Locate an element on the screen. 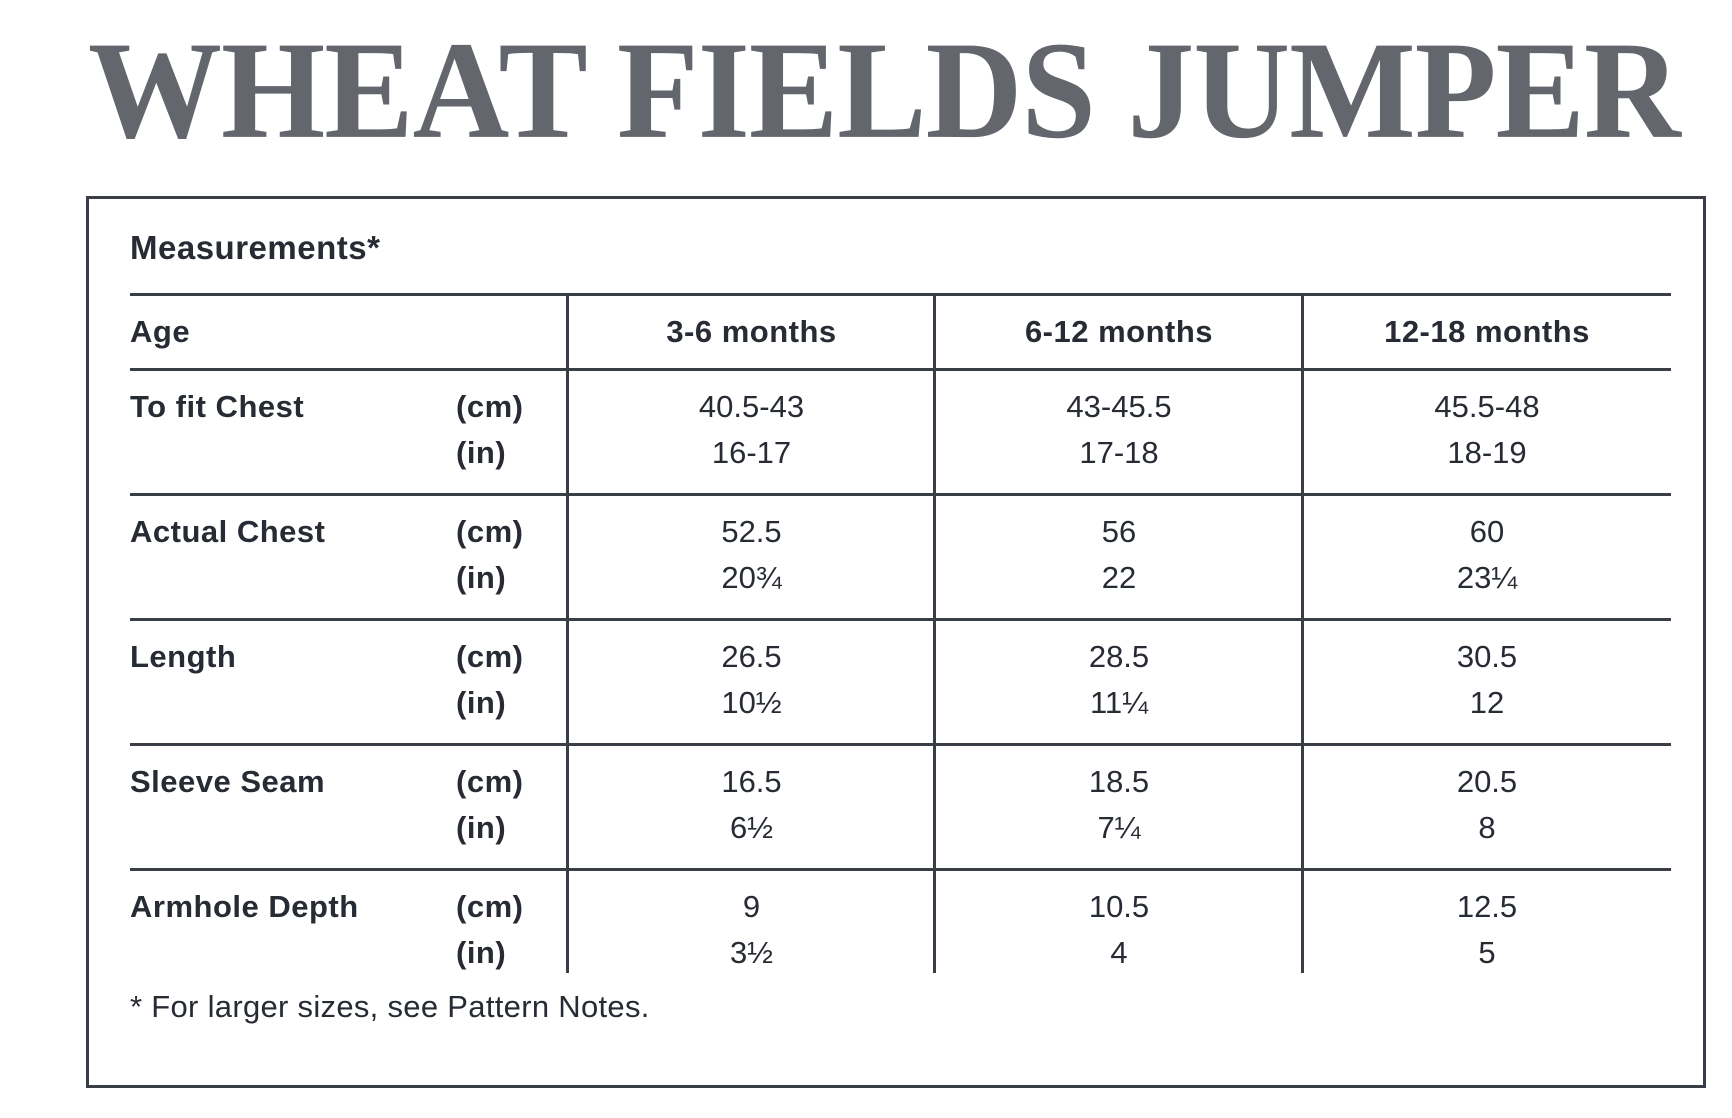 This screenshot has width=1732, height=1118. value-in: 18-19 is located at coordinates (1487, 452).